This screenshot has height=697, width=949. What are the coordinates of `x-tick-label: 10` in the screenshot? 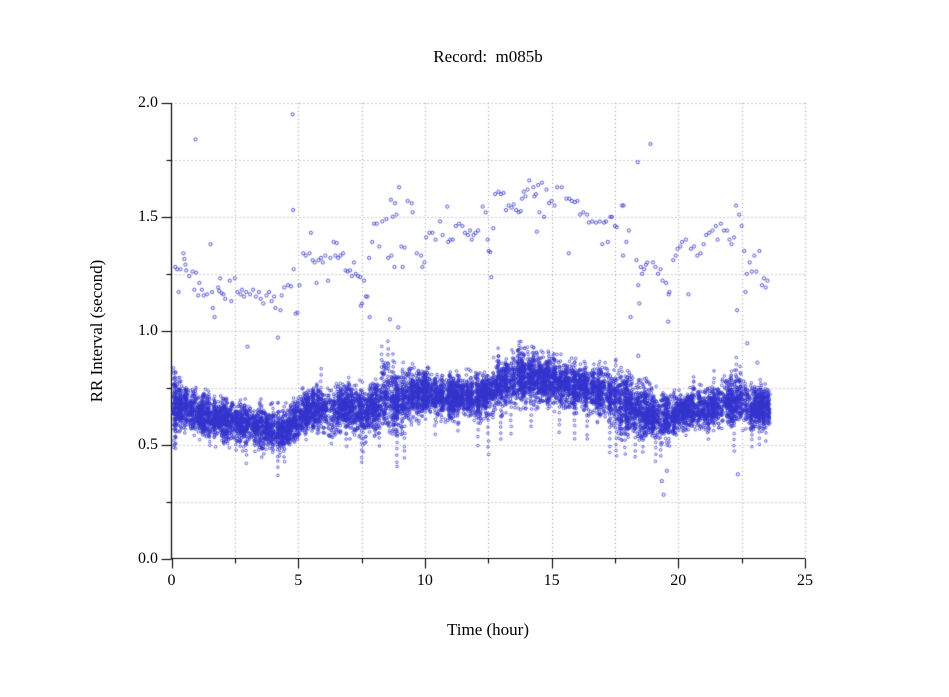 It's located at (424, 580).